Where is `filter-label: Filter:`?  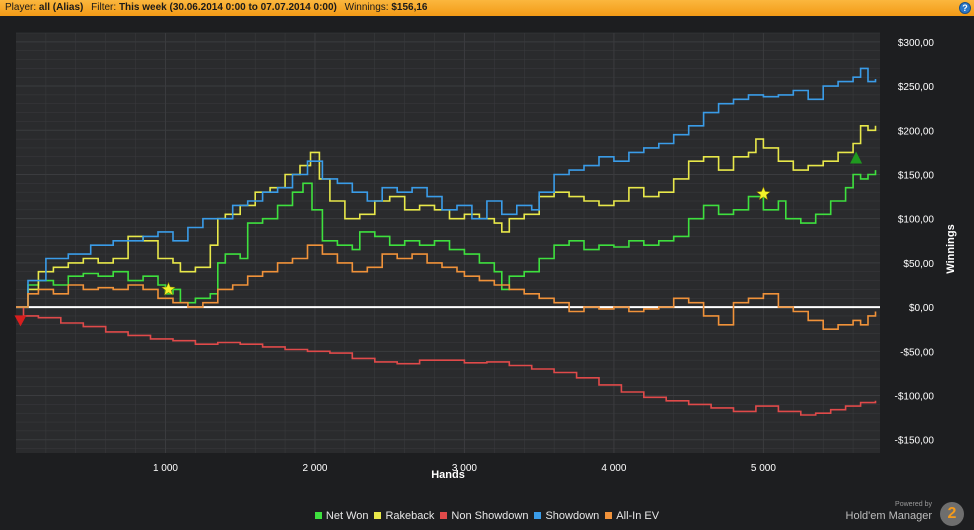 filter-label: Filter: is located at coordinates (104, 7).